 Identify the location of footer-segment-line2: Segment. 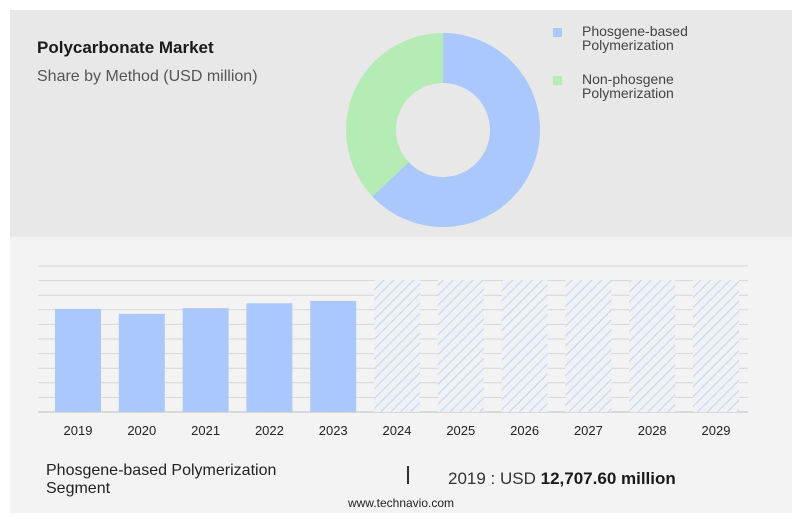
(78, 488).